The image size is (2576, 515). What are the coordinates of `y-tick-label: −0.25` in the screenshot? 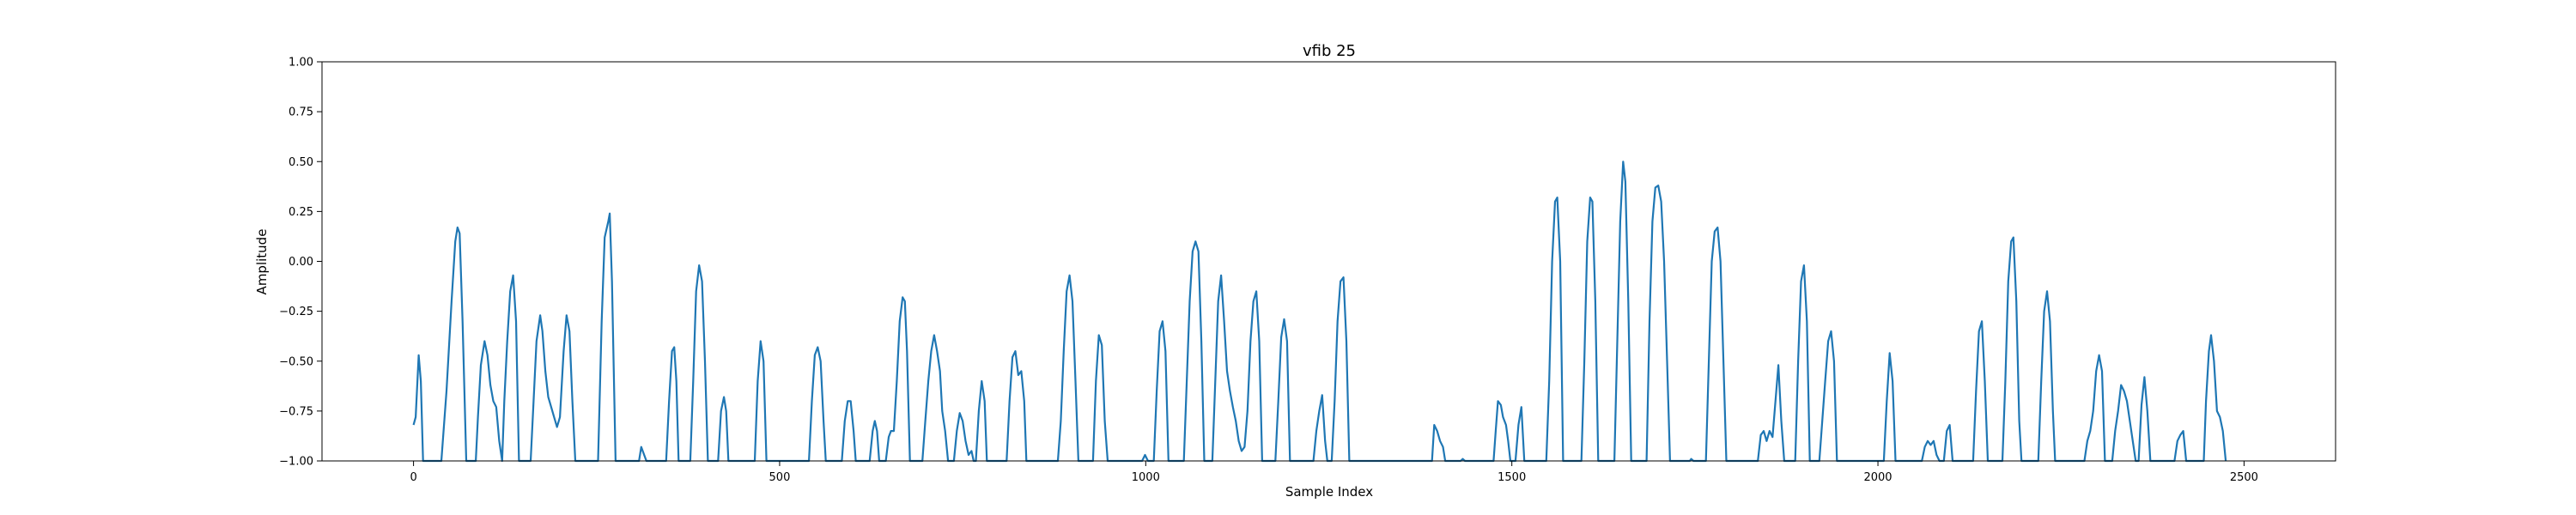 It's located at (296, 312).